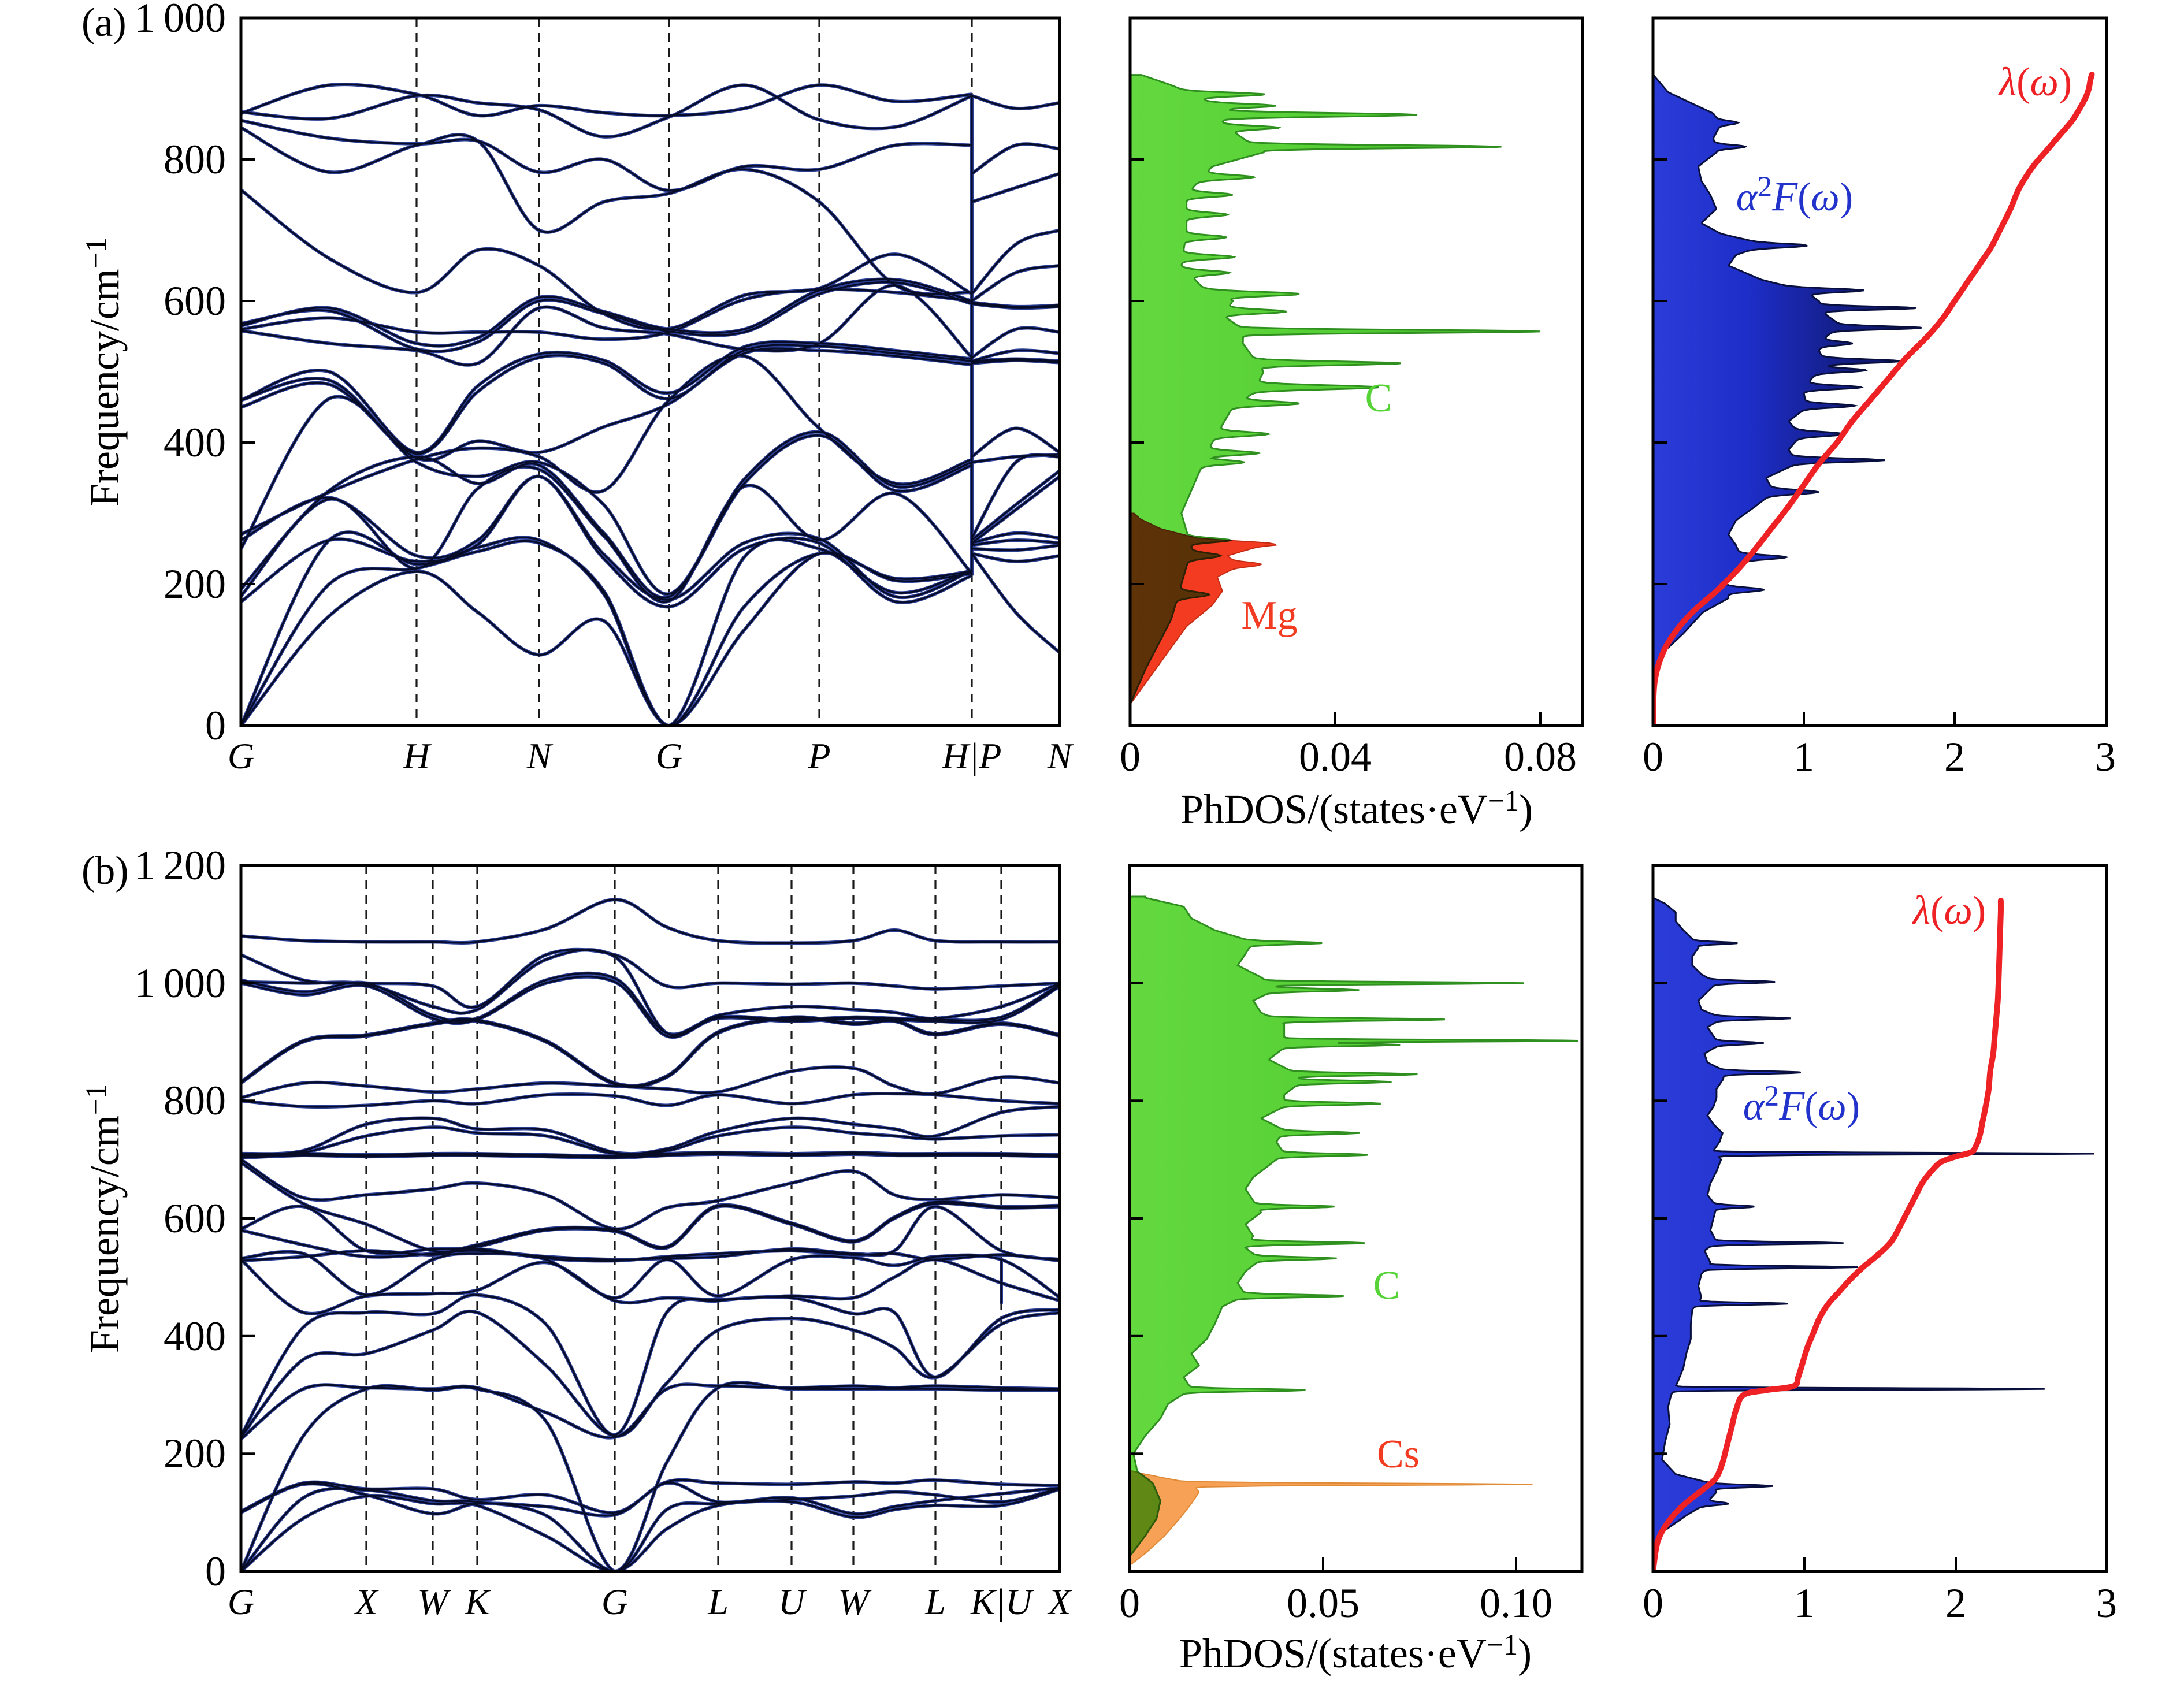 The height and width of the screenshot is (1684, 2184). What do you see at coordinates (1516, 1603) in the screenshot?
I see `svg-text: 0.10` at bounding box center [1516, 1603].